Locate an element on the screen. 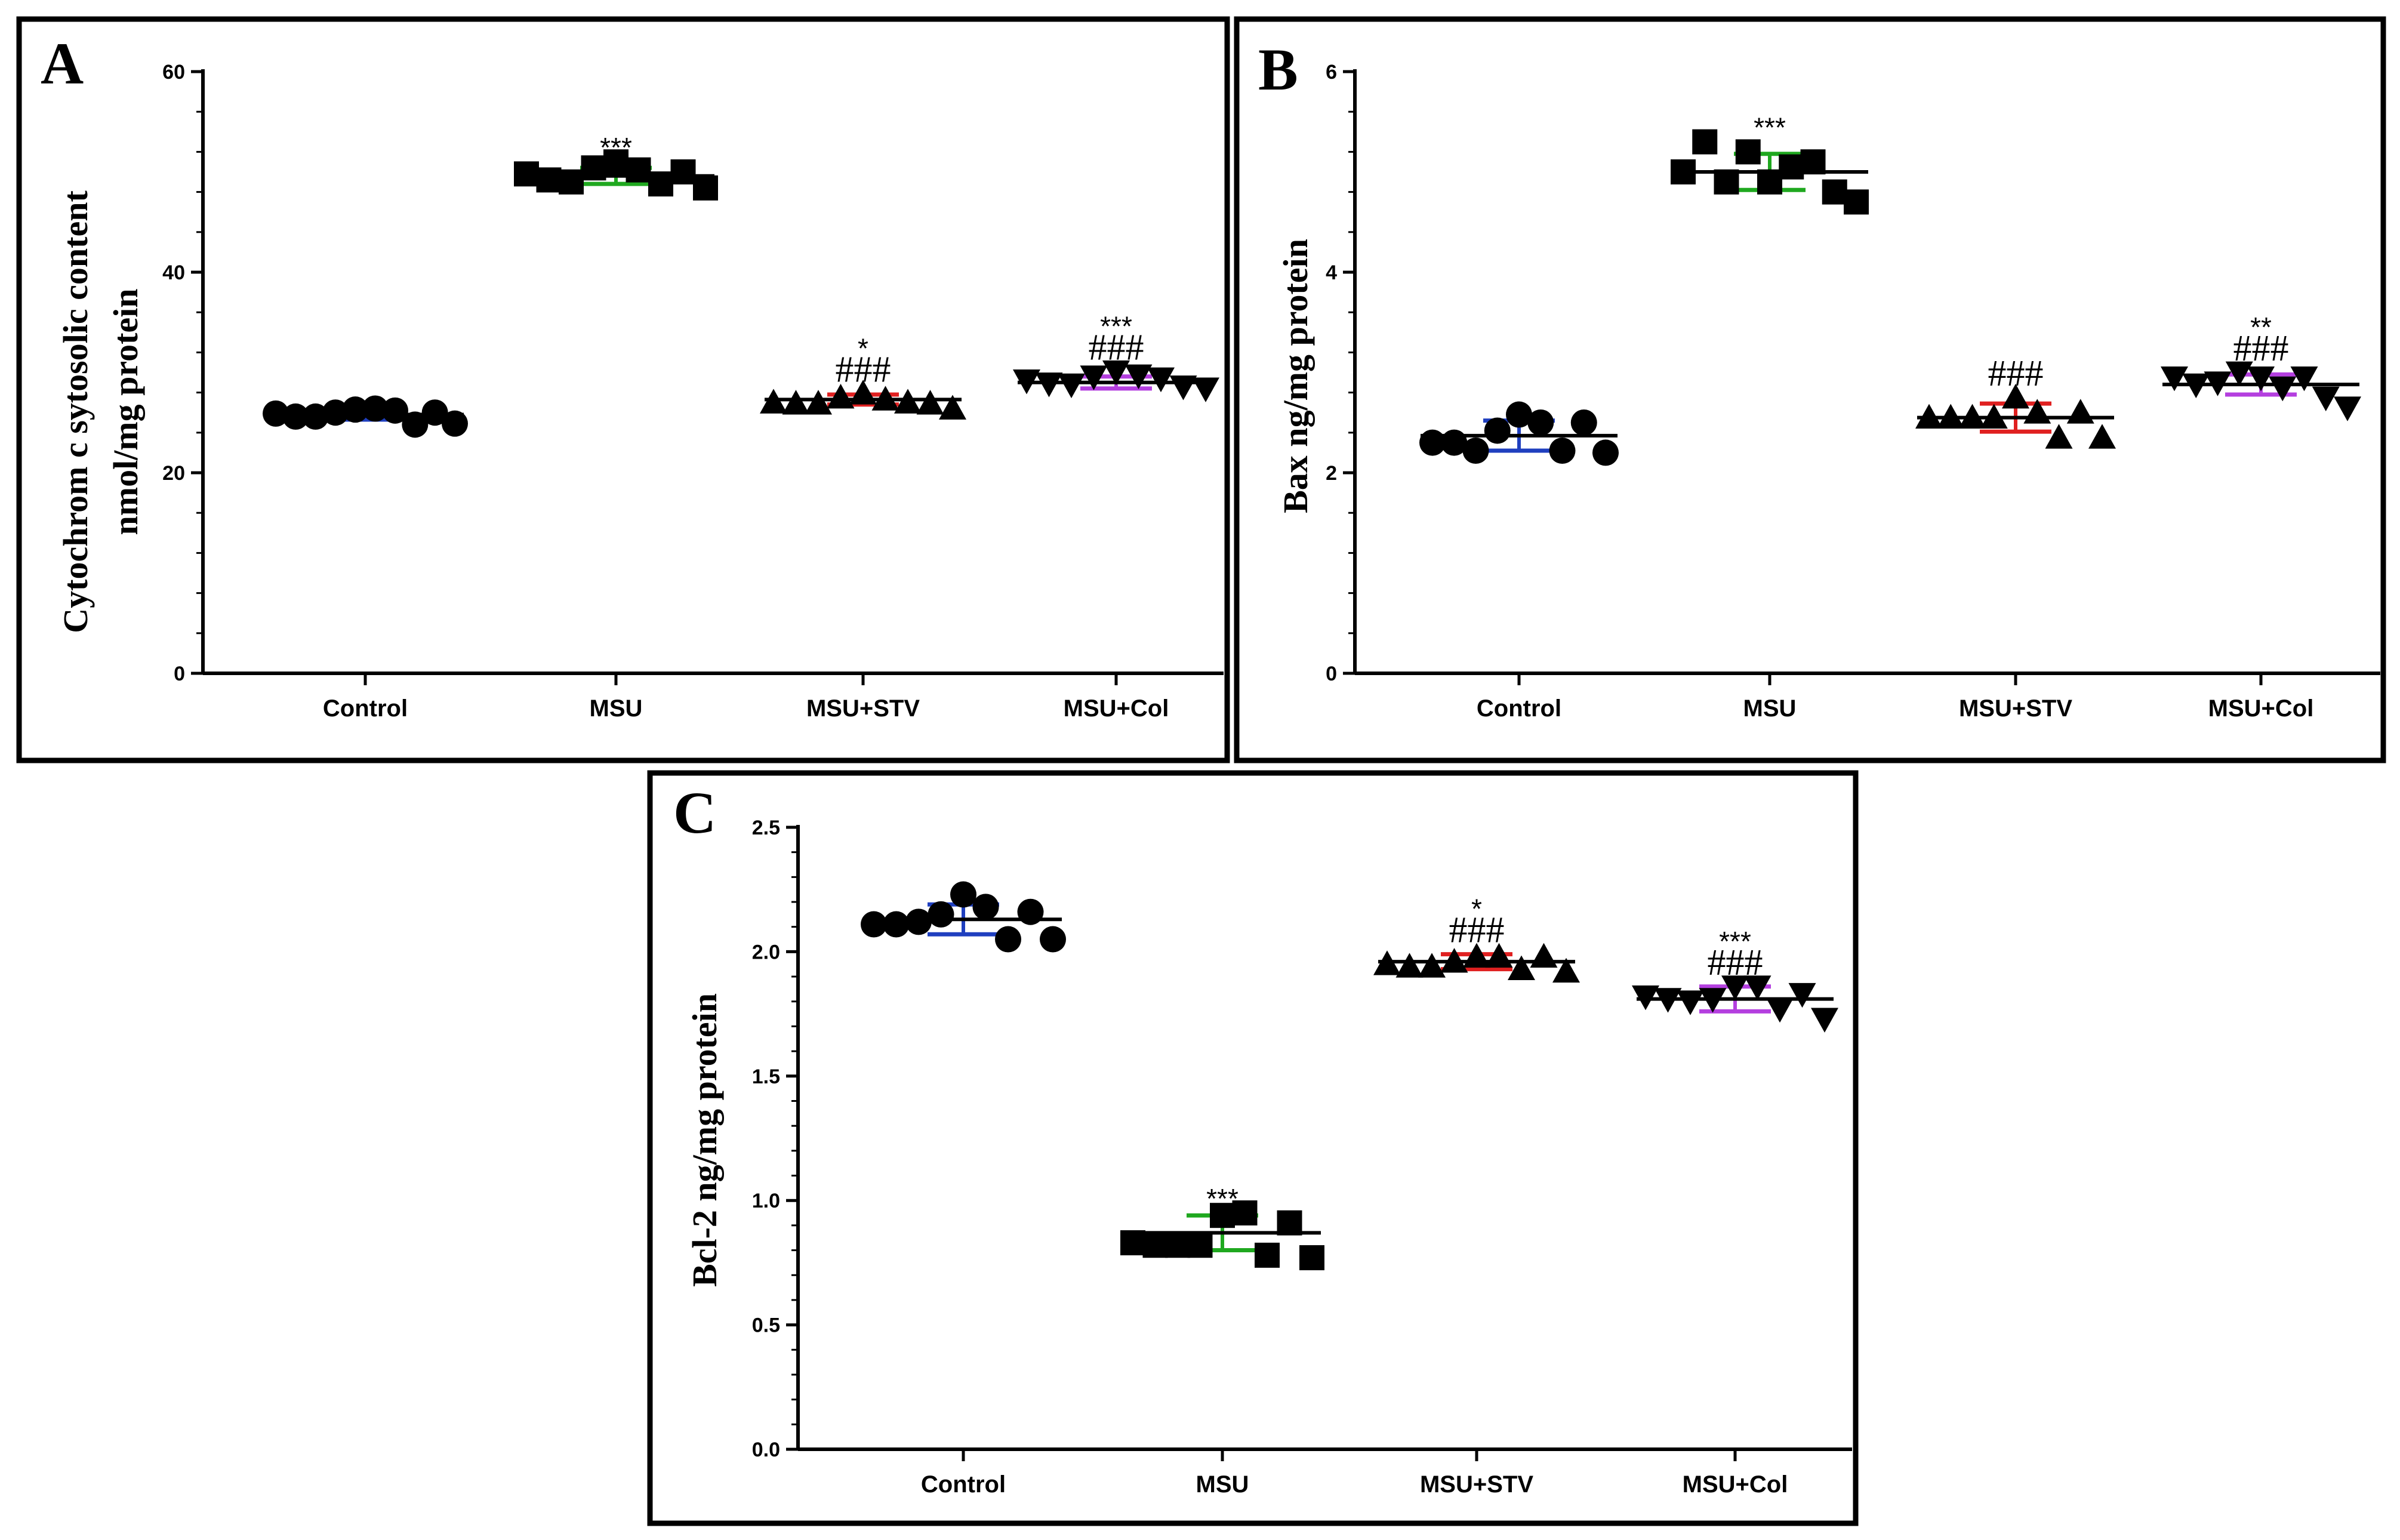 Image resolution: width=2400 pixels, height=1540 pixels. group-msu-stv: ### is located at coordinates (2016, 401).